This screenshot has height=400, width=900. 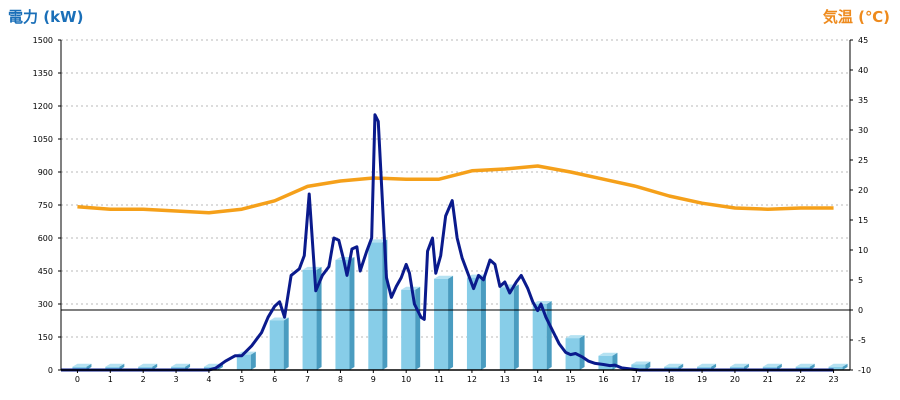 I want to click on right-tick-label: 25, so click(x=863, y=160).